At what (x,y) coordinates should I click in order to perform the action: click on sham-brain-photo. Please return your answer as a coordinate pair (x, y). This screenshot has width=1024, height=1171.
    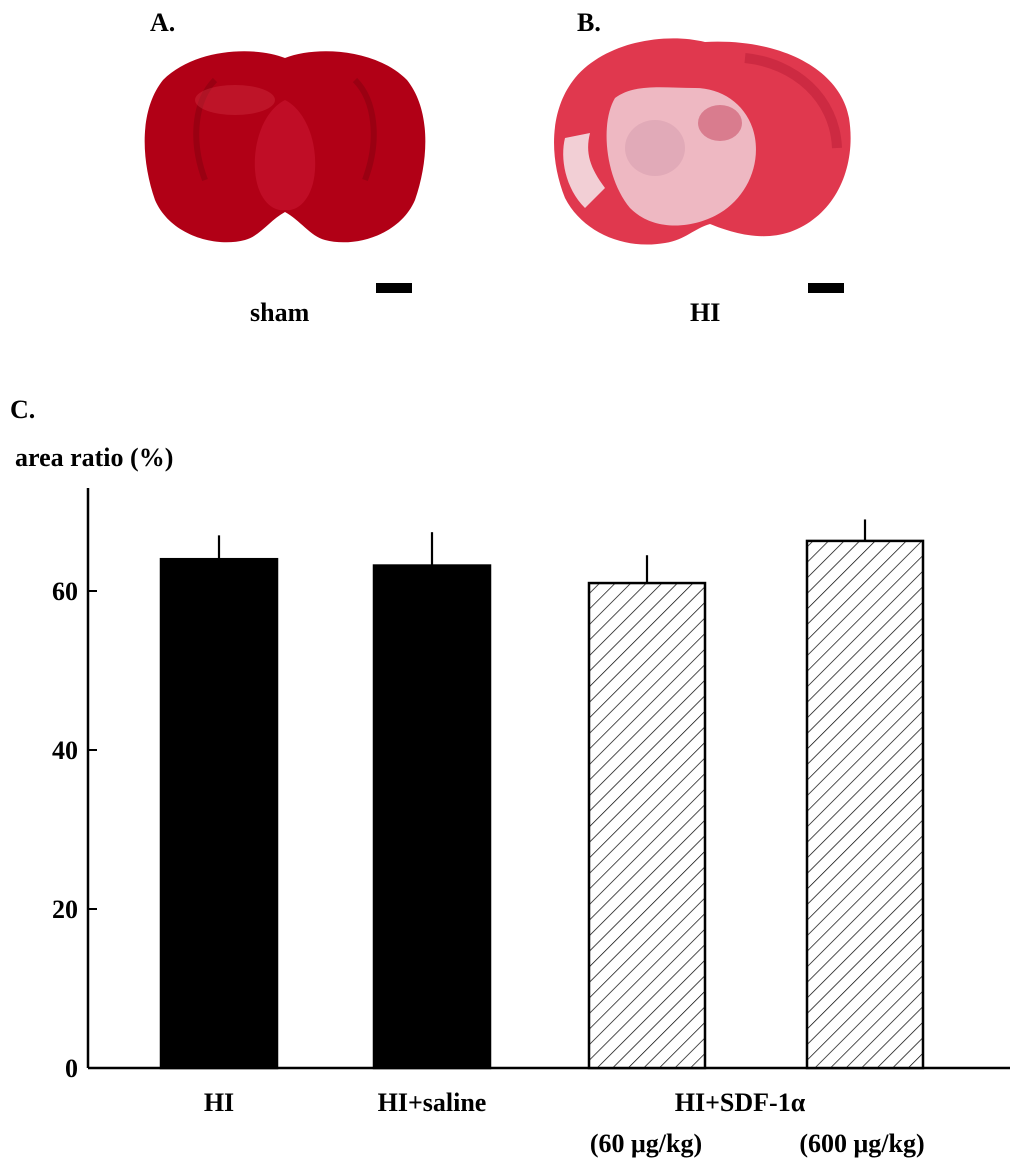
    Looking at the image, I should click on (285, 147).